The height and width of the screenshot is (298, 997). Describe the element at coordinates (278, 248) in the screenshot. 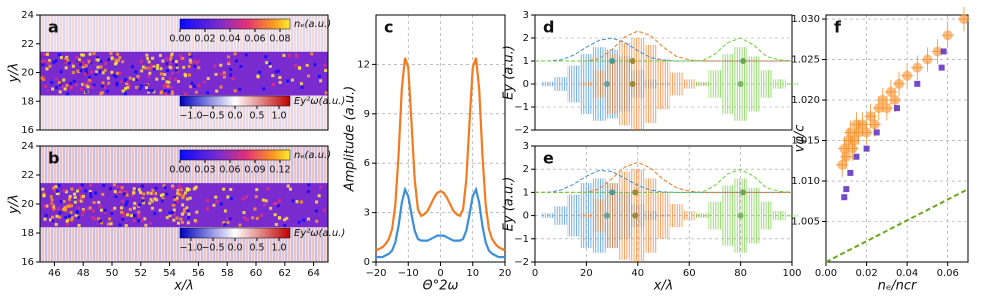

I see `colorbar-tick-label: 1.0` at that location.